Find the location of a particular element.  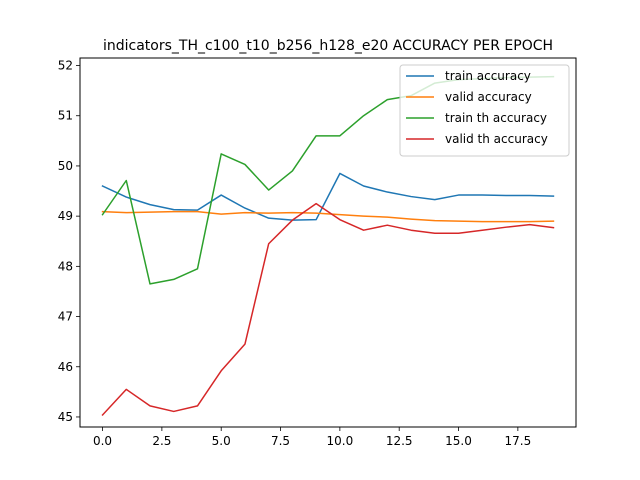

x-tick-label: 17.5 is located at coordinates (517, 441).